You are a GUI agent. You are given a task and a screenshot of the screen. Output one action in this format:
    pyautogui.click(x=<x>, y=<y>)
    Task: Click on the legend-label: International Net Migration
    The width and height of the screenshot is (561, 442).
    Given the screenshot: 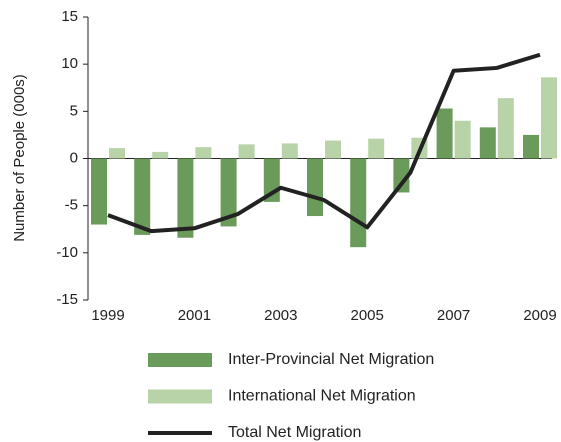 What is the action you would take?
    pyautogui.click(x=322, y=396)
    